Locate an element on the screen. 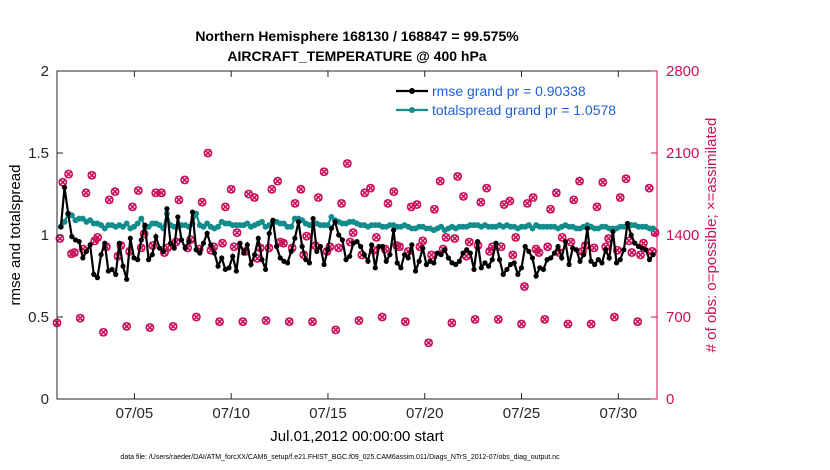 This screenshot has width=830, height=470. x-tick-label: 07/30 is located at coordinates (619, 413).